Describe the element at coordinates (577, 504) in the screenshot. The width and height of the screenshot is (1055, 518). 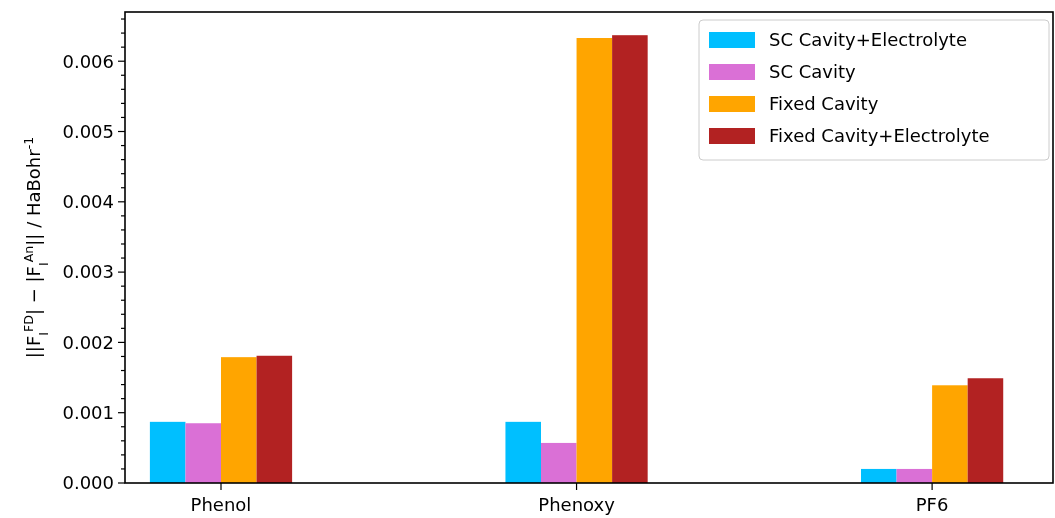
I see `x-tick-label: Phenoxy` at that location.